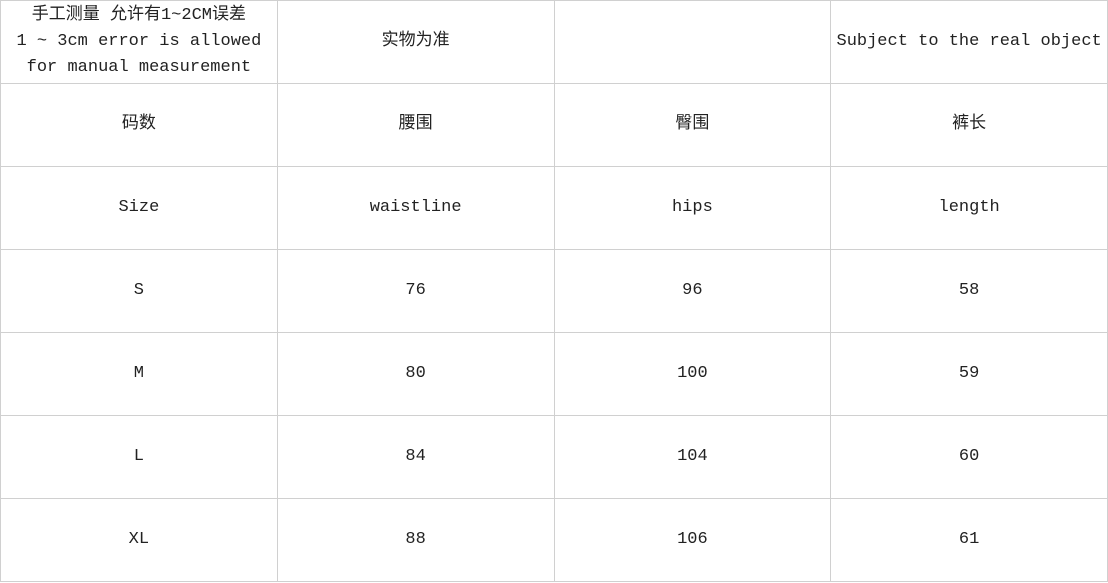 The height and width of the screenshot is (583, 1108). Describe the element at coordinates (692, 42) in the screenshot. I see `table-cell` at that location.